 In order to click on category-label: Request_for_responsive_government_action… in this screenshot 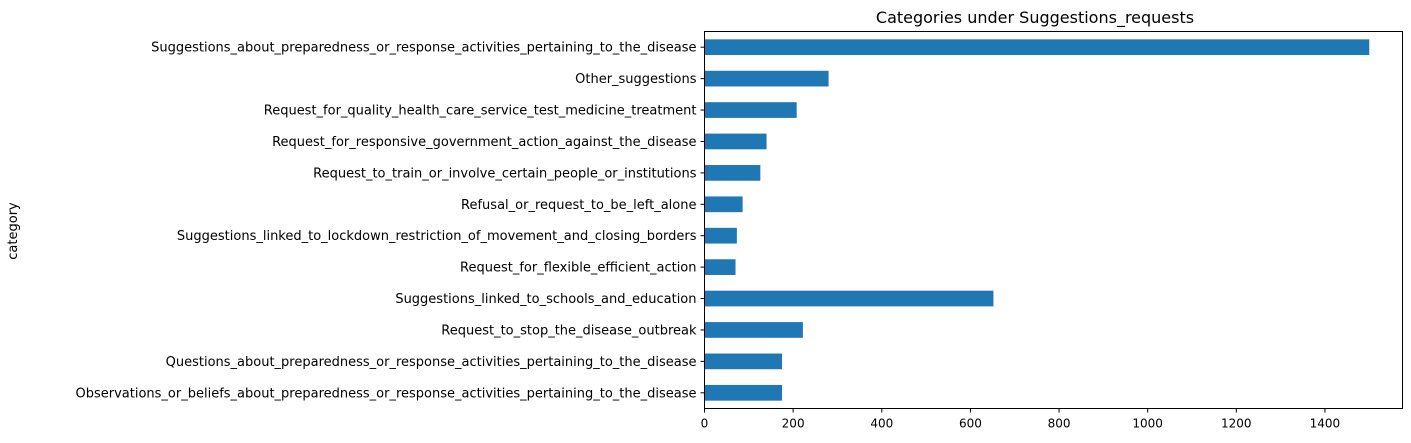, I will do `click(484, 142)`.